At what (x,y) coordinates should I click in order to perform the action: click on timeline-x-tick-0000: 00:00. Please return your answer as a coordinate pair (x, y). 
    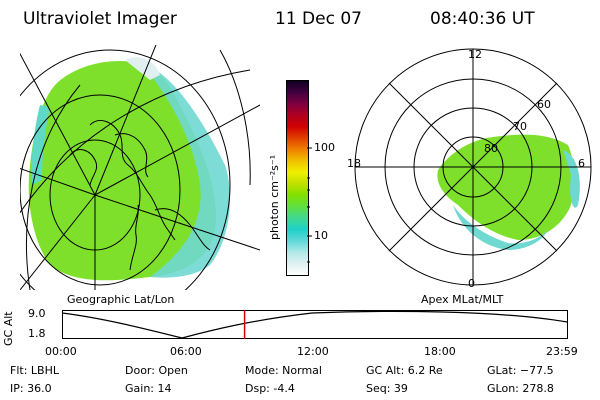
    Looking at the image, I should click on (61, 351).